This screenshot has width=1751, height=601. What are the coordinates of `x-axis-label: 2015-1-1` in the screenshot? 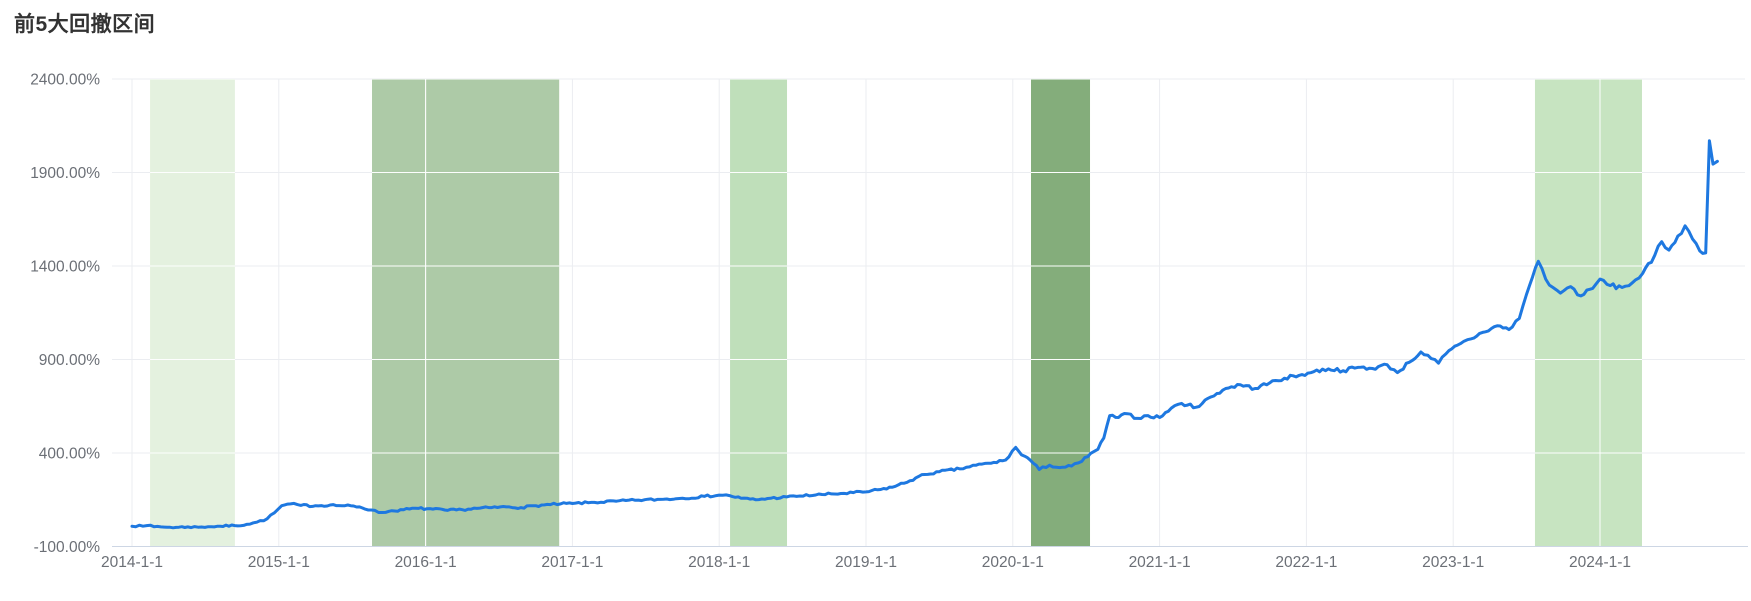 It's located at (279, 562).